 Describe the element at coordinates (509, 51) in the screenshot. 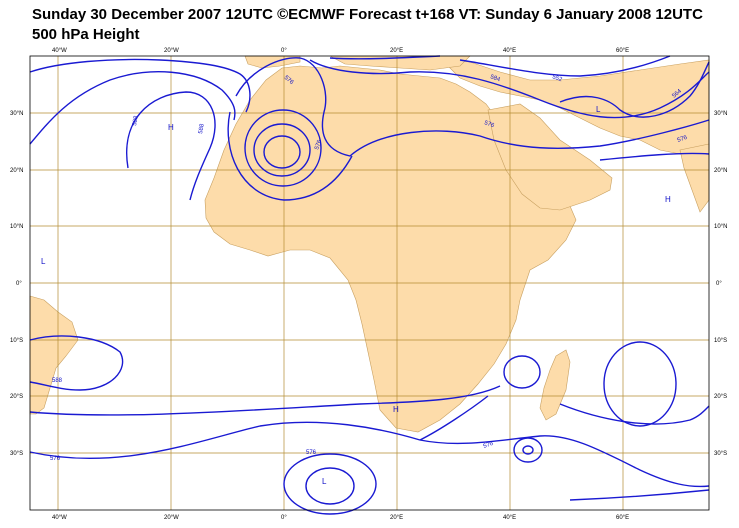

I see `lon-label-top: 40°E` at that location.